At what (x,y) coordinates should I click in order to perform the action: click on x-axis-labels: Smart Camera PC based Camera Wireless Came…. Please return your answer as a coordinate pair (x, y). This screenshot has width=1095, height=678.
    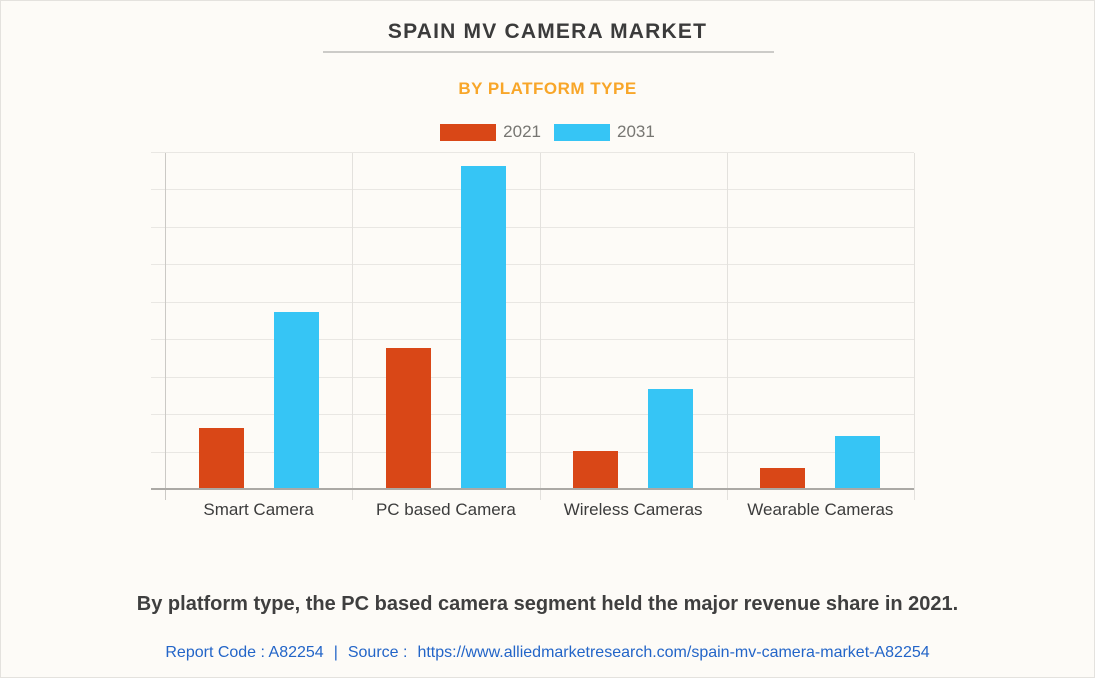
    Looking at the image, I should click on (539, 510).